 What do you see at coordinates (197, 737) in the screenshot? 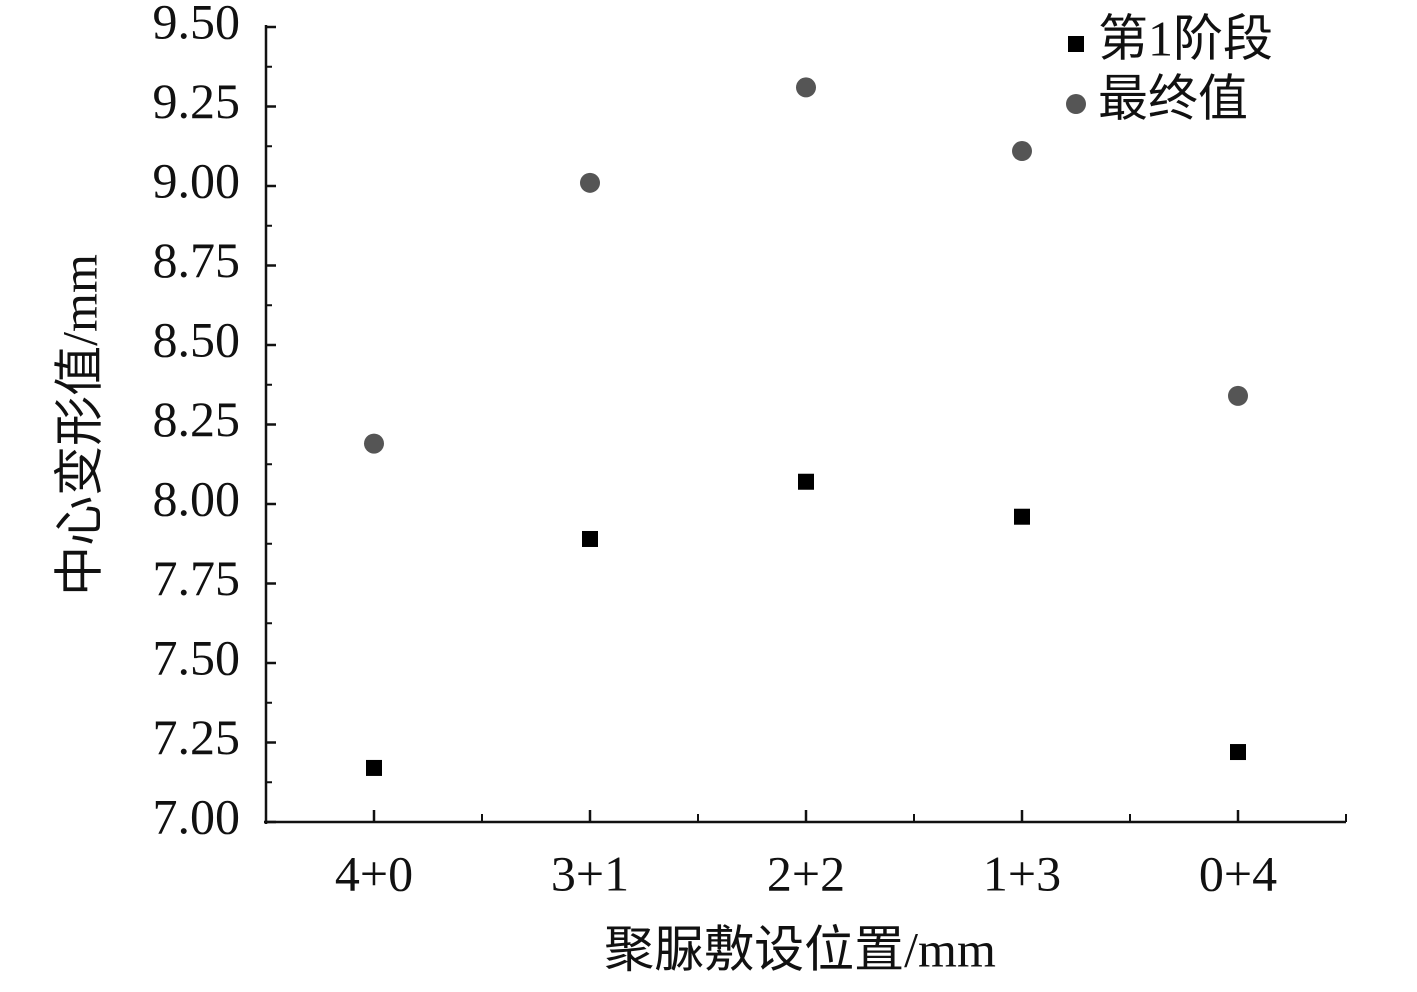
I see `y-tick-label: 7.25` at bounding box center [197, 737].